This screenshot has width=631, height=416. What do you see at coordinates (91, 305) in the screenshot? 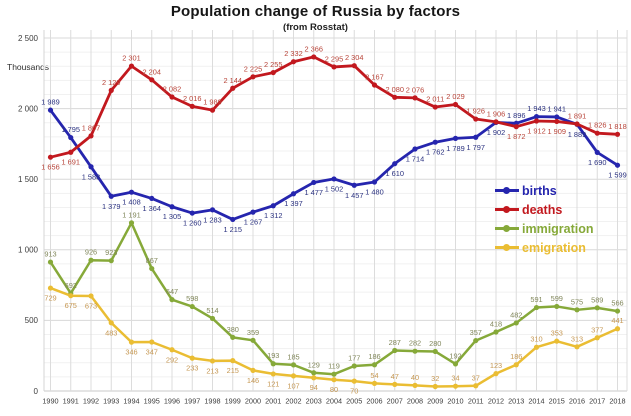
I see `svg-text: 673` at bounding box center [91, 305].